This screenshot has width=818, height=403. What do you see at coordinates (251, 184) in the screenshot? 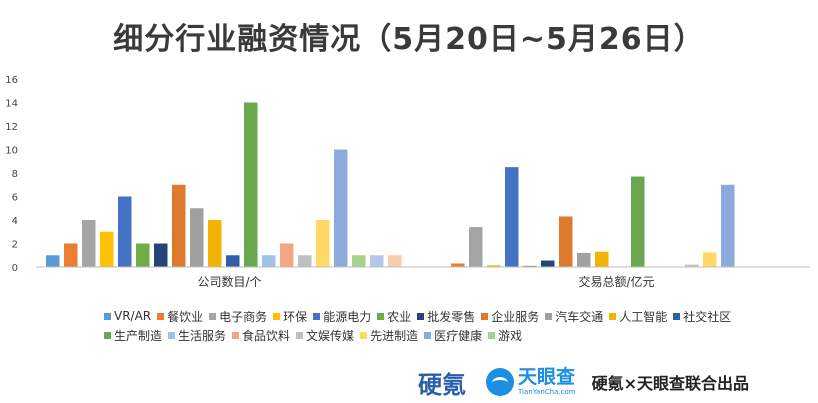
I see `bar-生产制造-0` at bounding box center [251, 184].